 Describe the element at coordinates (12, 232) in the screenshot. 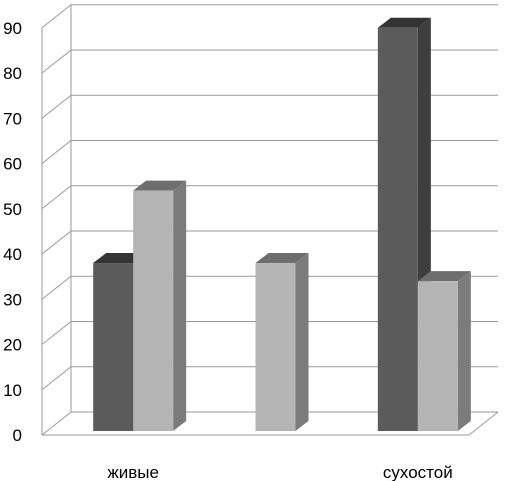

I see `y-axis-tick-labels: 0 10 20 30 40 50 60 70 80 90` at that location.